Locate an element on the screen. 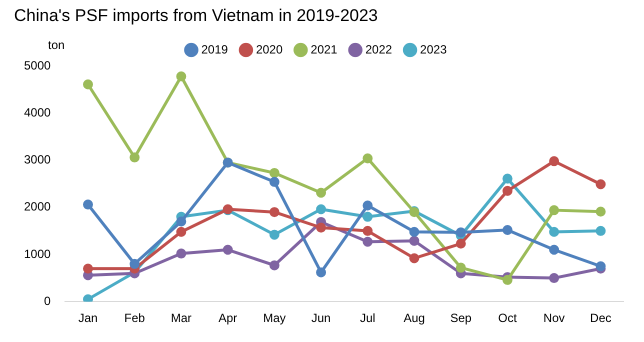 This screenshot has width=644, height=342. x-tick-label: Jan is located at coordinates (88, 318).